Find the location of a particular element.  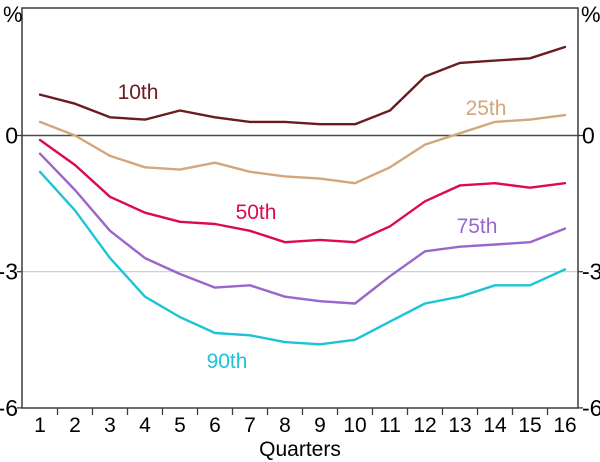

y-unit-left: % is located at coordinates (13, 14).